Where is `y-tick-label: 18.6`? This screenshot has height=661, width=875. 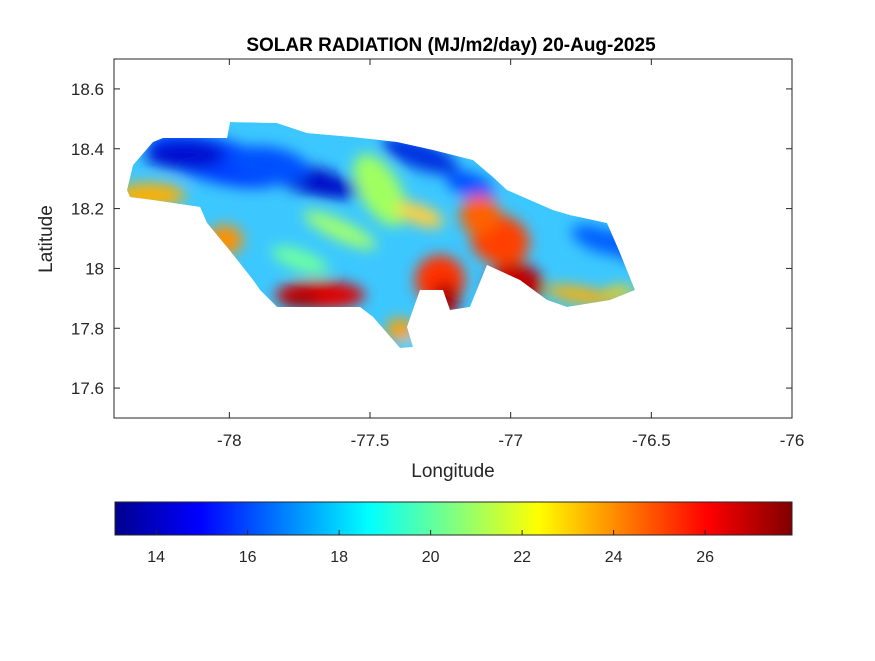
y-tick-label: 18.6 is located at coordinates (87, 89).